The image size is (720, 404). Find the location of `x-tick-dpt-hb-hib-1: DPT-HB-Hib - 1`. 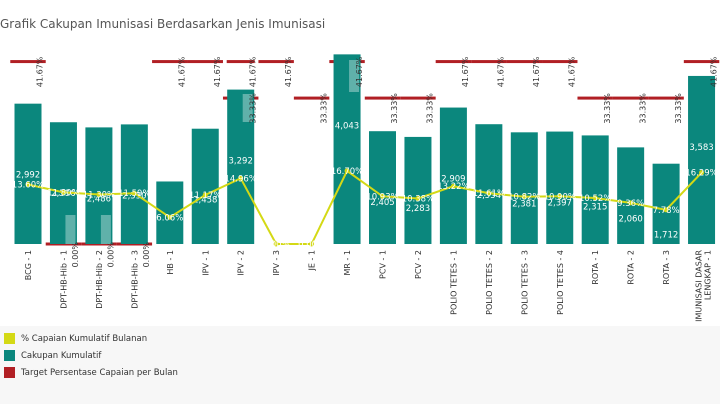

x-tick-dpt-hb-hib-1: DPT-HB-Hib - 1 is located at coordinates (63, 279).